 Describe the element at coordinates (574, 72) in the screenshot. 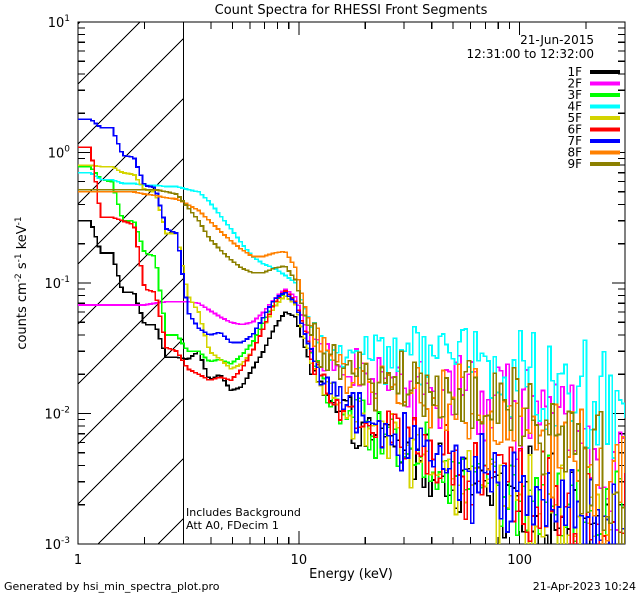

I see `legend-label-1f: 1F` at that location.